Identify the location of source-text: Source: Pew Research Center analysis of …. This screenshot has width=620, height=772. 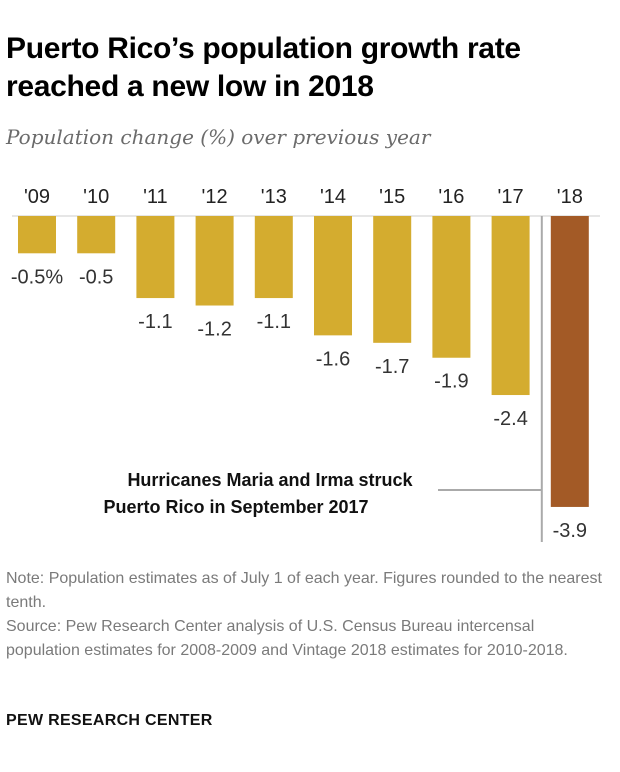
(287, 638).